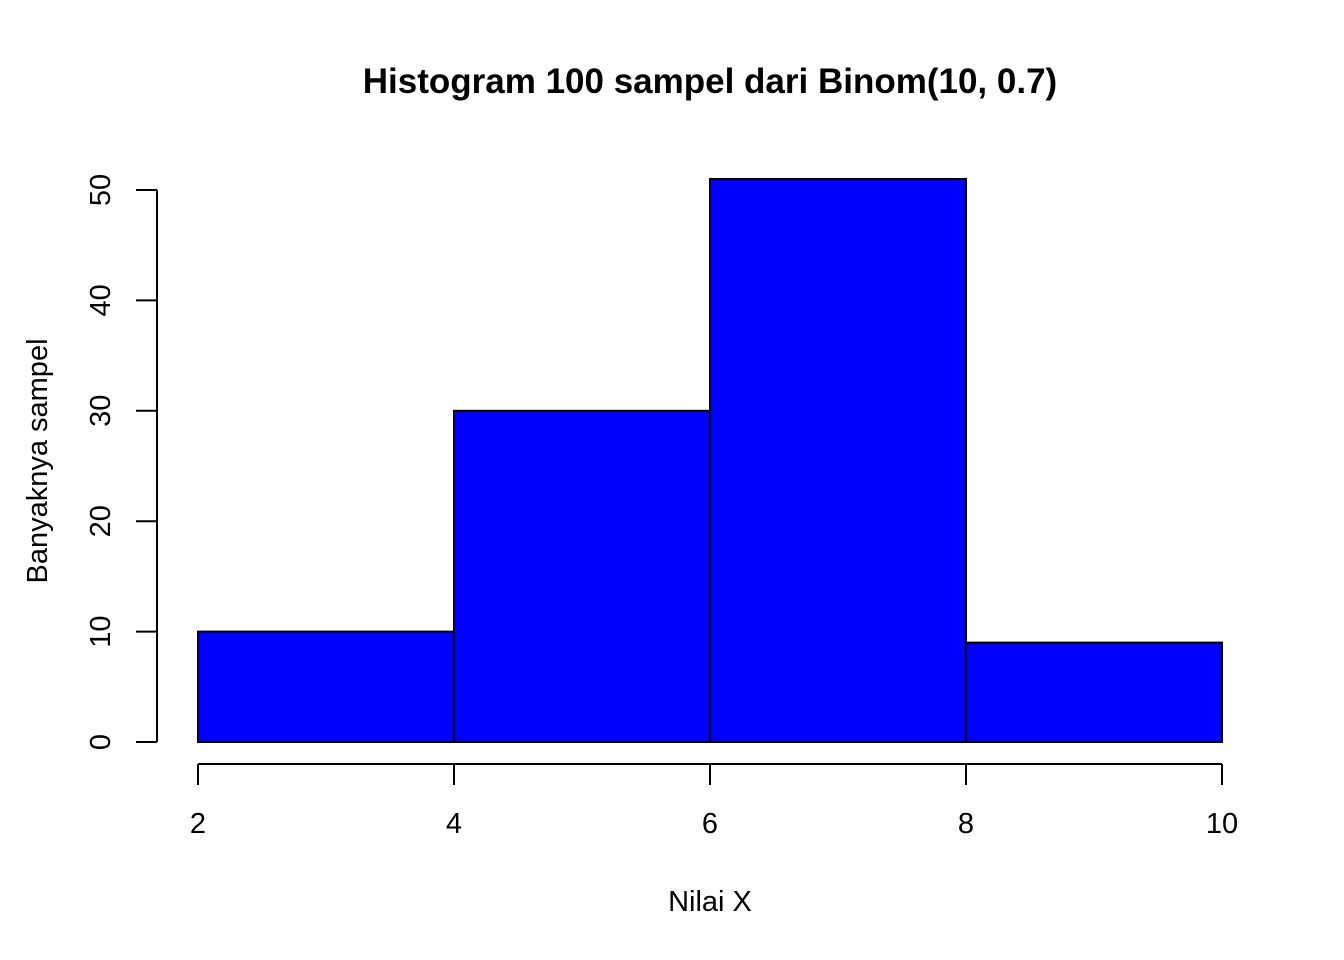  What do you see at coordinates (1222, 824) in the screenshot?
I see `x-tick-label: 10` at bounding box center [1222, 824].